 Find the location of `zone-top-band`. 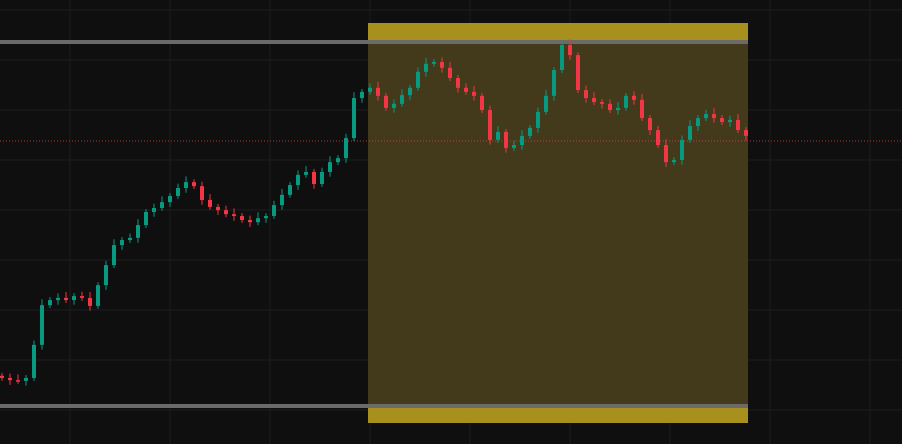

zone-top-band is located at coordinates (558, 32).